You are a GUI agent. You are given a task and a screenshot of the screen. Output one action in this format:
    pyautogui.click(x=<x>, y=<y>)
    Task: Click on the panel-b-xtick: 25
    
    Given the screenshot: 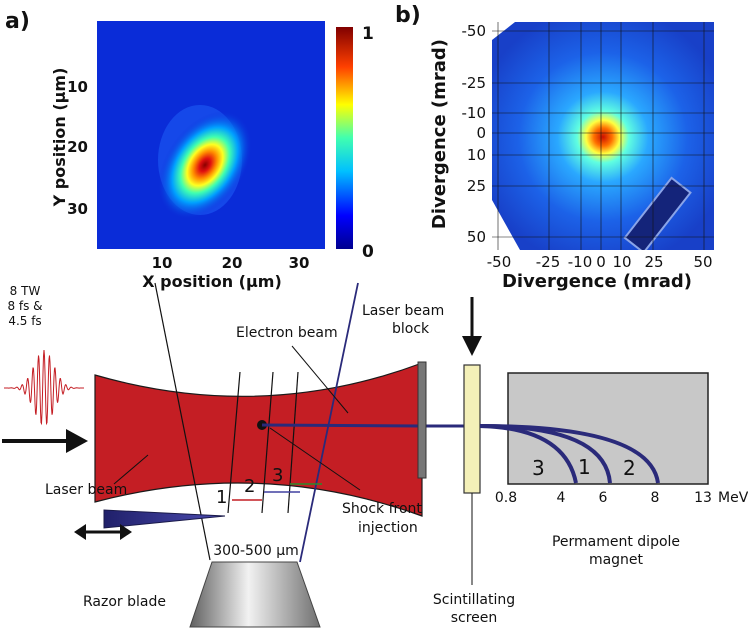 What is the action you would take?
    pyautogui.click(x=653, y=262)
    